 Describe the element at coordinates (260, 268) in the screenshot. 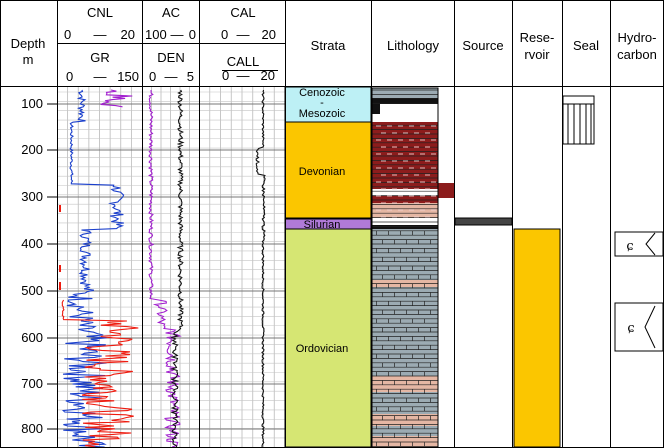

I see `cal-curve` at that location.